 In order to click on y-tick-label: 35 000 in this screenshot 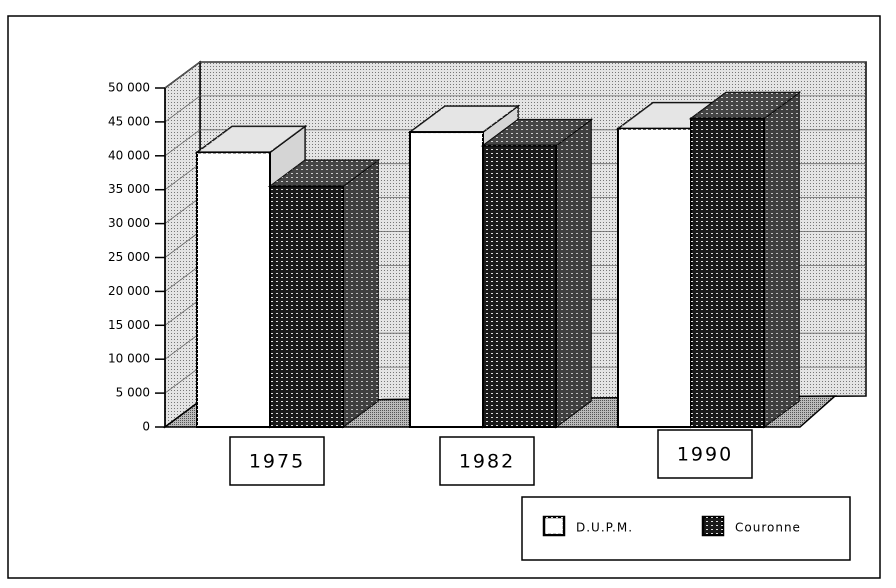, I will do `click(129, 189)`.